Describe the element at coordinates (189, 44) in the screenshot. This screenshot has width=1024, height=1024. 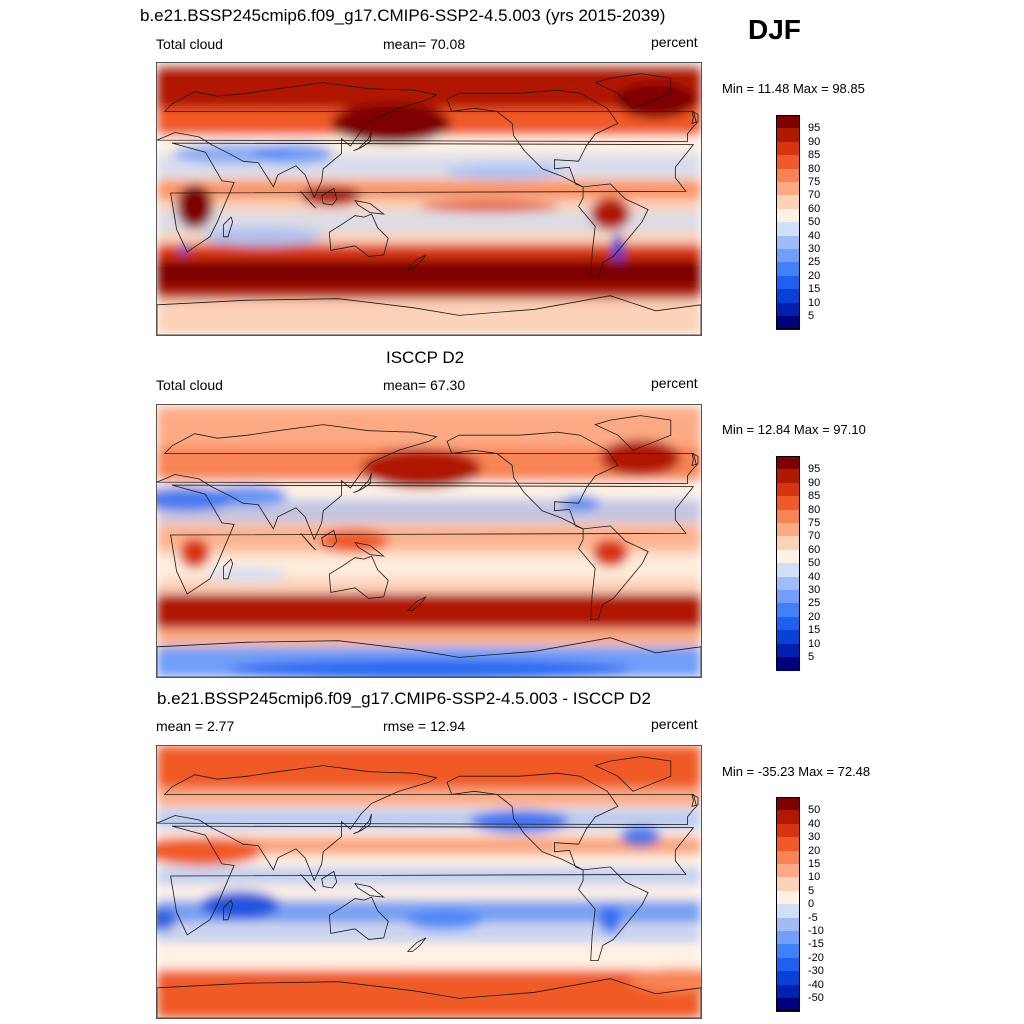
I see `panel-1-variable-label: Total cloud` at that location.